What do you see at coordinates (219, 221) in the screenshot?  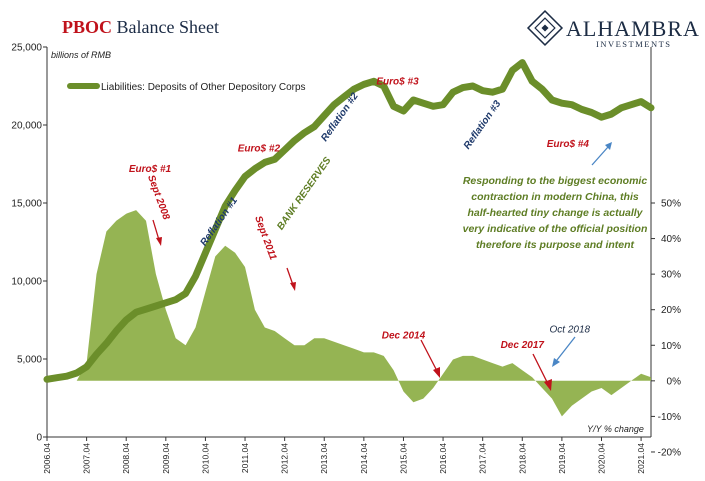 I see `annotation-label: Reflation #1` at bounding box center [219, 221].